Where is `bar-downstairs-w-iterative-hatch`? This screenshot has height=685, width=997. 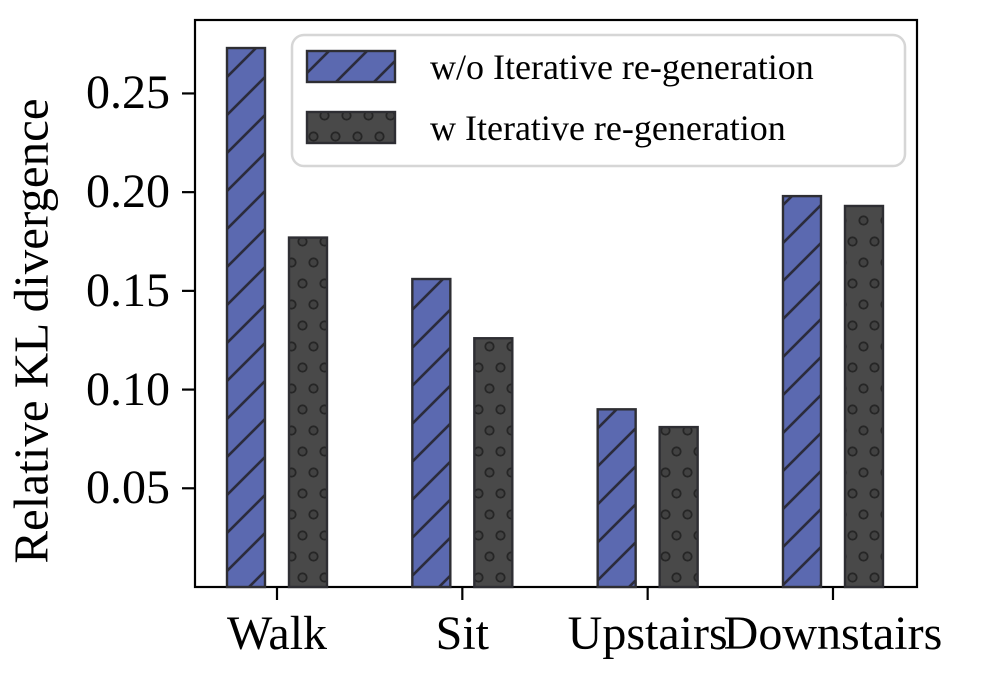 bar-downstairs-w-iterative-hatch is located at coordinates (863, 396).